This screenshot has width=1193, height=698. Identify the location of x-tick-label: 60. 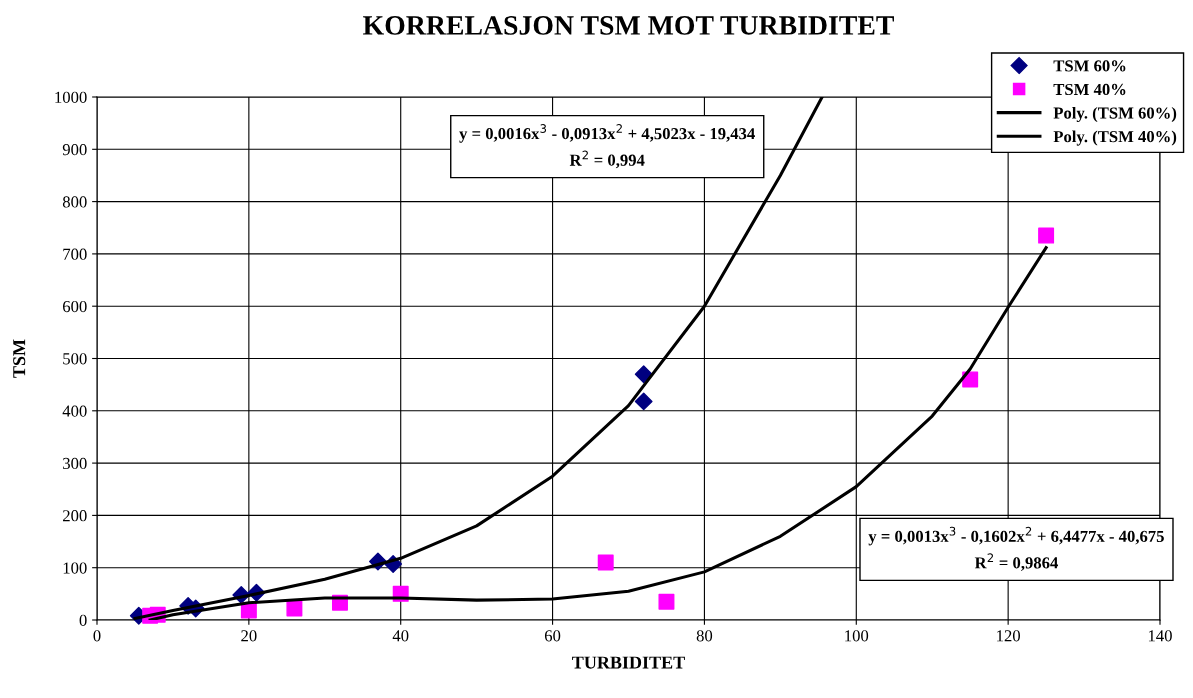
(552, 636).